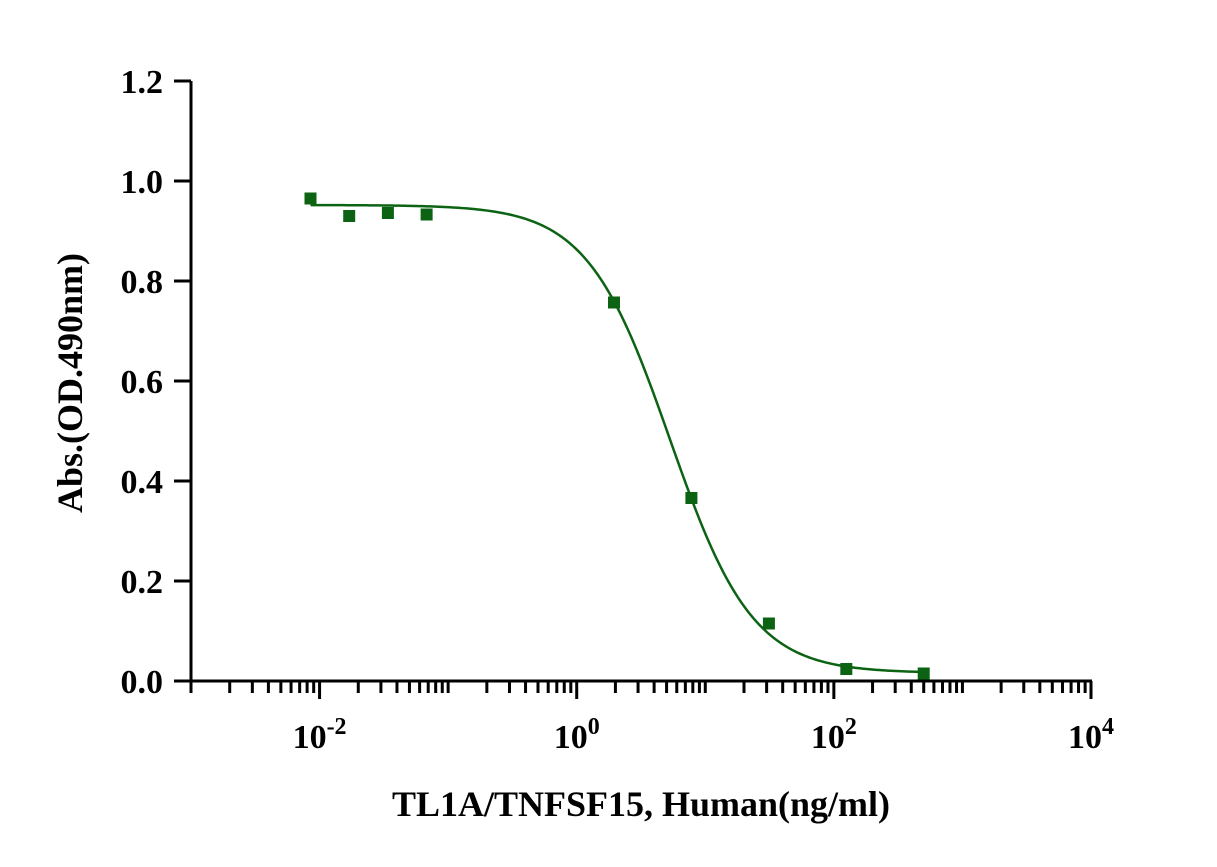 Image resolution: width=1217 pixels, height=867 pixels. Describe the element at coordinates (70, 383) in the screenshot. I see `y-axis-title: Abs.(OD.490nm)` at that location.